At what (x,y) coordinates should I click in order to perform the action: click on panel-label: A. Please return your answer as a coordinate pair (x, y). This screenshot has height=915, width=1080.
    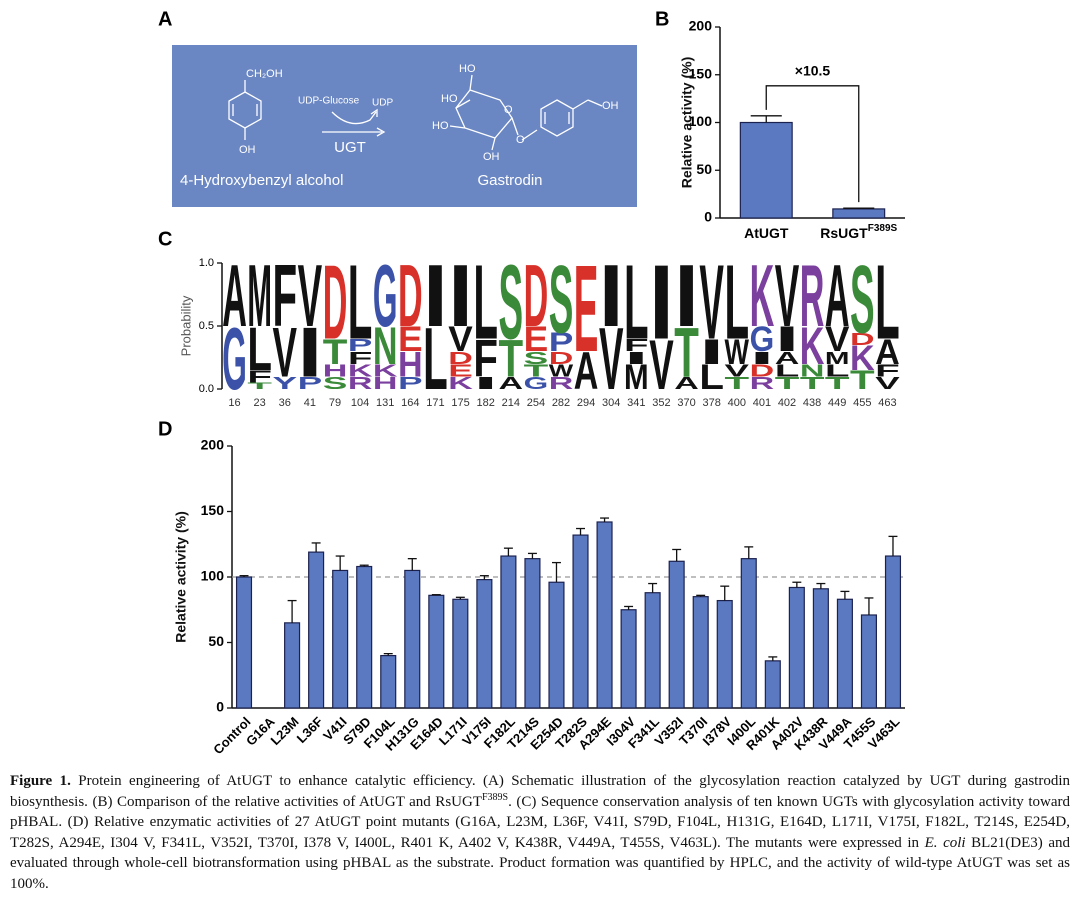
    Looking at the image, I should click on (165, 19).